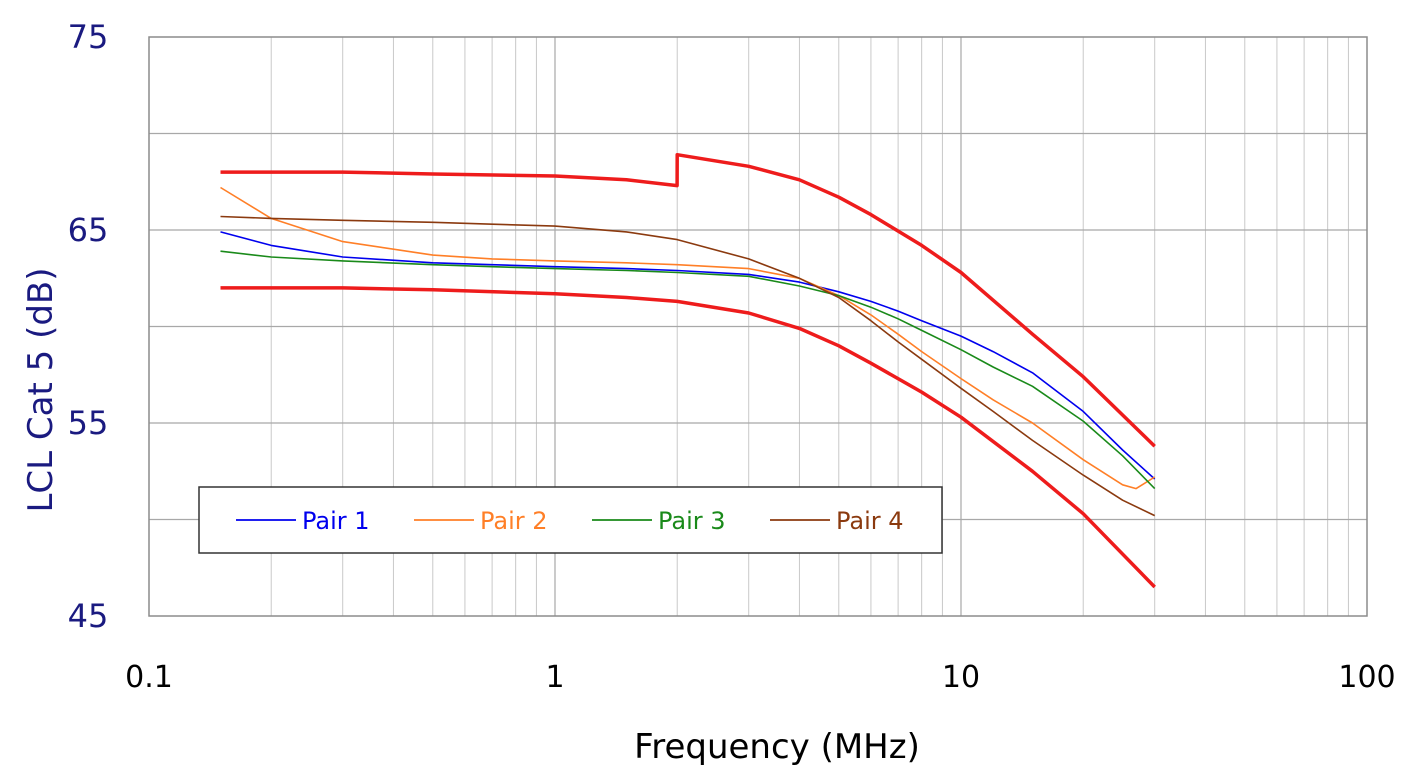  What do you see at coordinates (961, 677) in the screenshot?
I see `x-tick-label: 10` at bounding box center [961, 677].